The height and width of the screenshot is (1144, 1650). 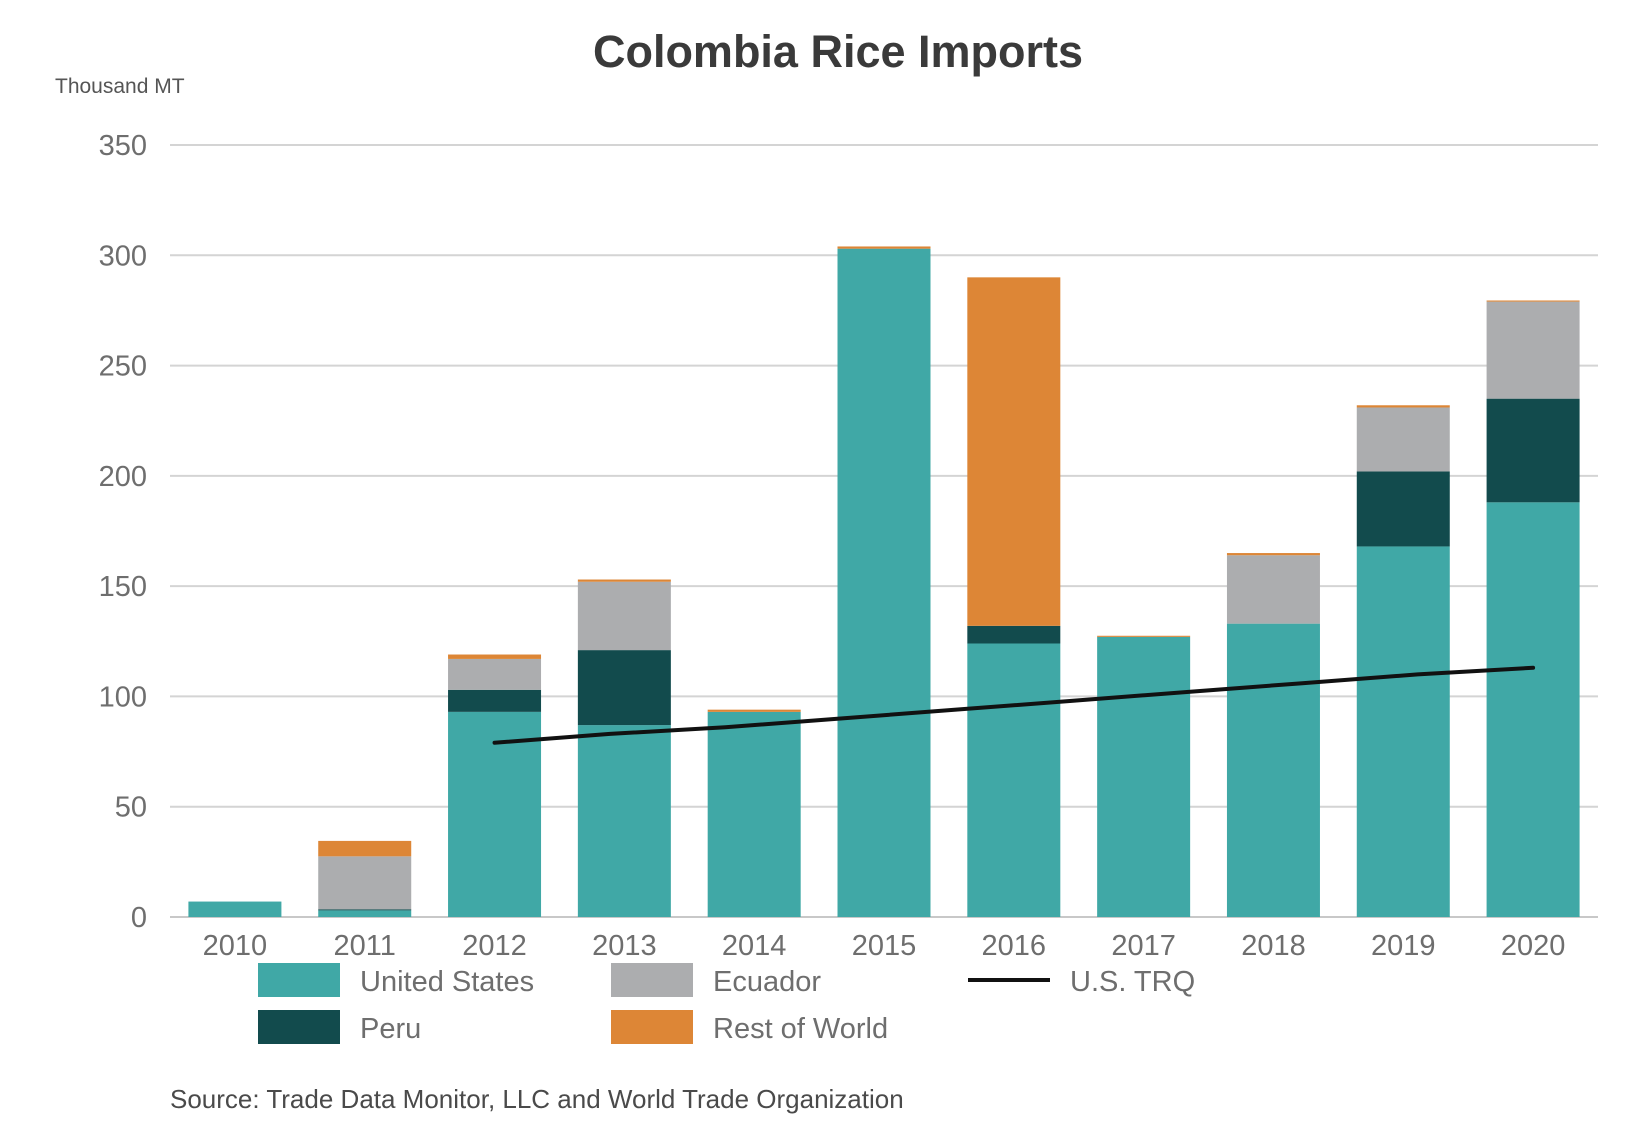 What do you see at coordinates (1132, 982) in the screenshot?
I see `legend-label-u-s-trq: U.S. TRQ` at bounding box center [1132, 982].